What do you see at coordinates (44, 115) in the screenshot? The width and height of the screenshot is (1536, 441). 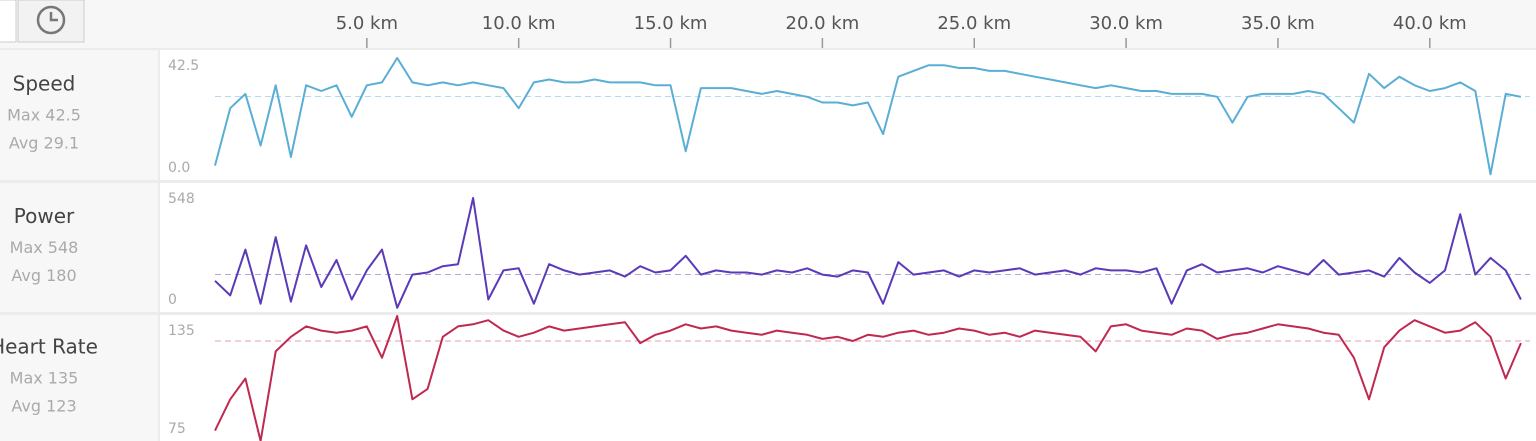 I see `metric-max: Max 42.5` at bounding box center [44, 115].